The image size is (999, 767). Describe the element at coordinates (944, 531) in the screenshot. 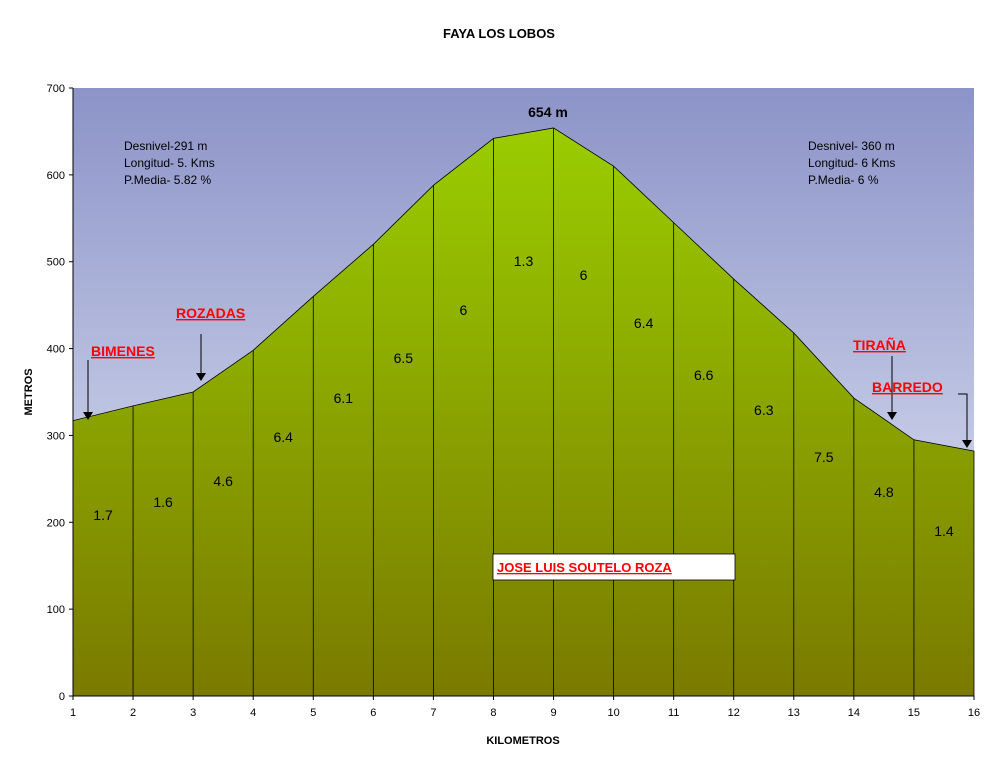

I see `segment-grade: 1.4` at that location.